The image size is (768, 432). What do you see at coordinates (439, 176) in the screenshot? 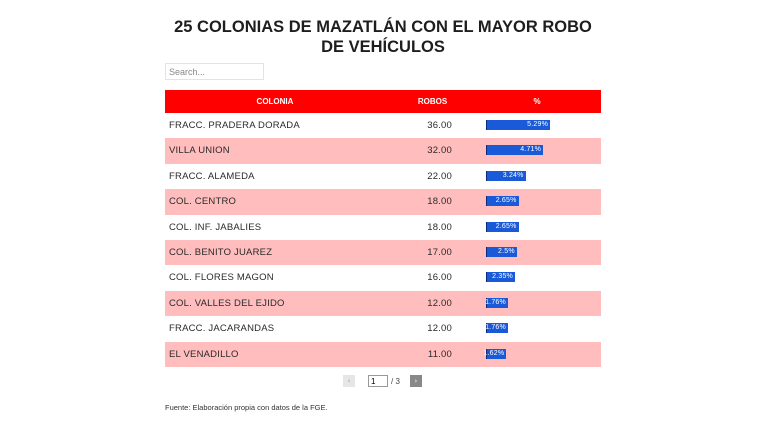
I see `cell-robos: 22.00` at bounding box center [439, 176].